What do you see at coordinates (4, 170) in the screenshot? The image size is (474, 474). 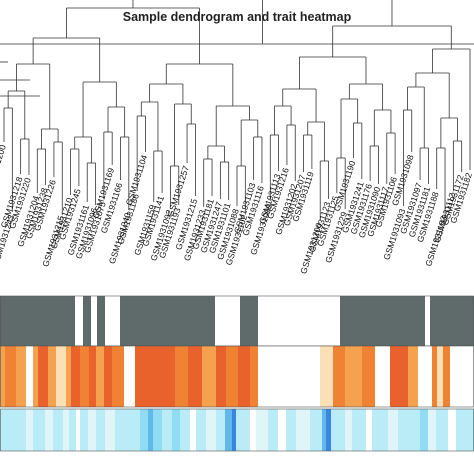 I see `leaf-label: GSM1931200` at bounding box center [4, 170].